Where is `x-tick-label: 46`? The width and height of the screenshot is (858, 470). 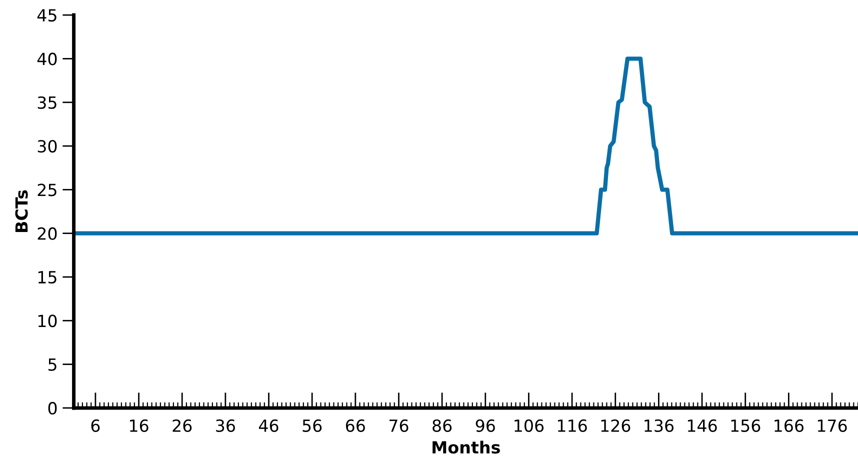
x-tick-label: 46 is located at coordinates (268, 425).